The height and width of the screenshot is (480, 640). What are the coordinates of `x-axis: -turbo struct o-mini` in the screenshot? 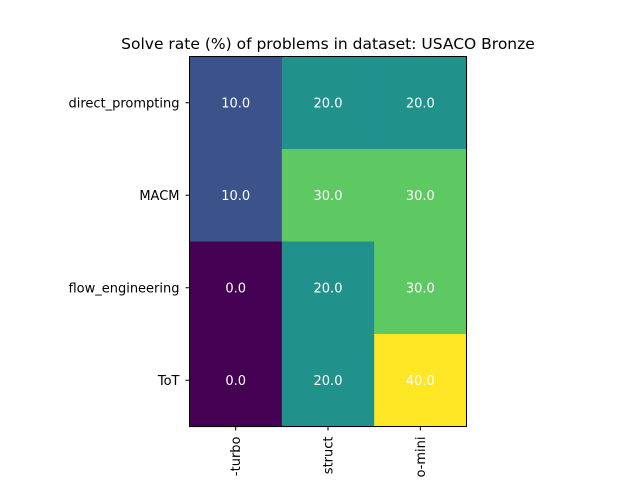 It's located at (329, 452).